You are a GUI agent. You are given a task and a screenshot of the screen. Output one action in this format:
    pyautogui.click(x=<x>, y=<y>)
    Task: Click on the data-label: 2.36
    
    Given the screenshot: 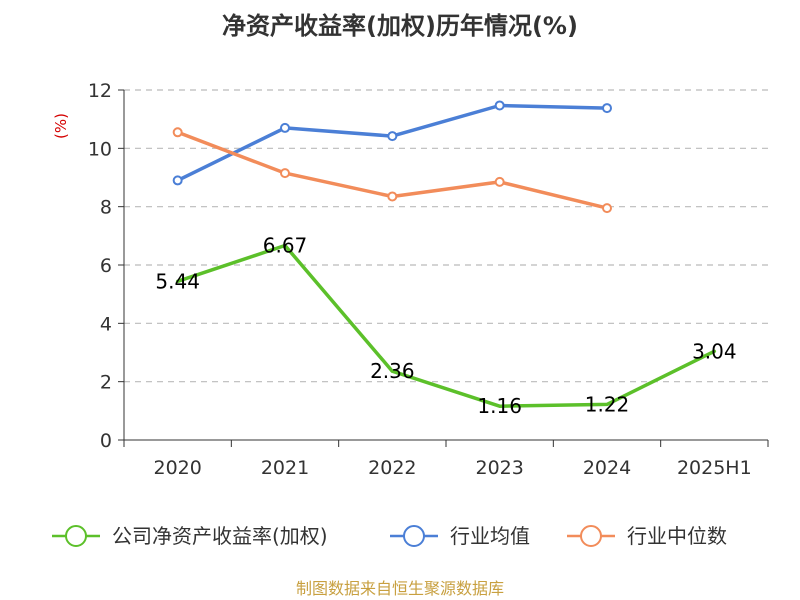 What is the action you would take?
    pyautogui.click(x=392, y=371)
    